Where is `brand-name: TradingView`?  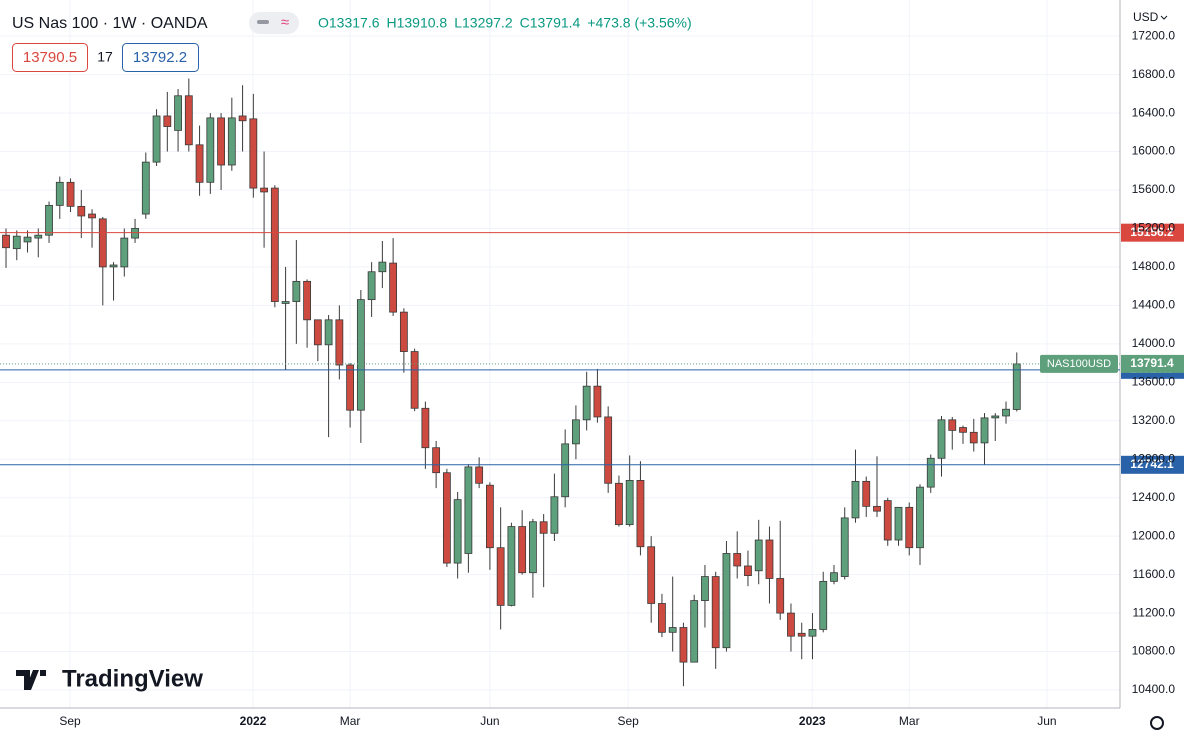 brand-name: TradingView is located at coordinates (132, 678).